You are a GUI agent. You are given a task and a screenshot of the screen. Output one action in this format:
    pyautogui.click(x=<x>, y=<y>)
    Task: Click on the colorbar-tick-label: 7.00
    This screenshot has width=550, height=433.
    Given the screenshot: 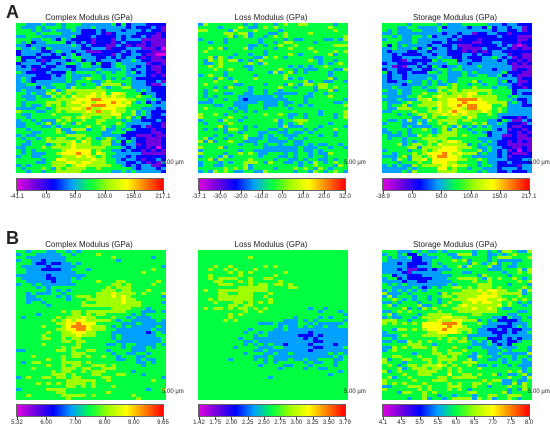 What is the action you would take?
    pyautogui.click(x=75, y=423)
    